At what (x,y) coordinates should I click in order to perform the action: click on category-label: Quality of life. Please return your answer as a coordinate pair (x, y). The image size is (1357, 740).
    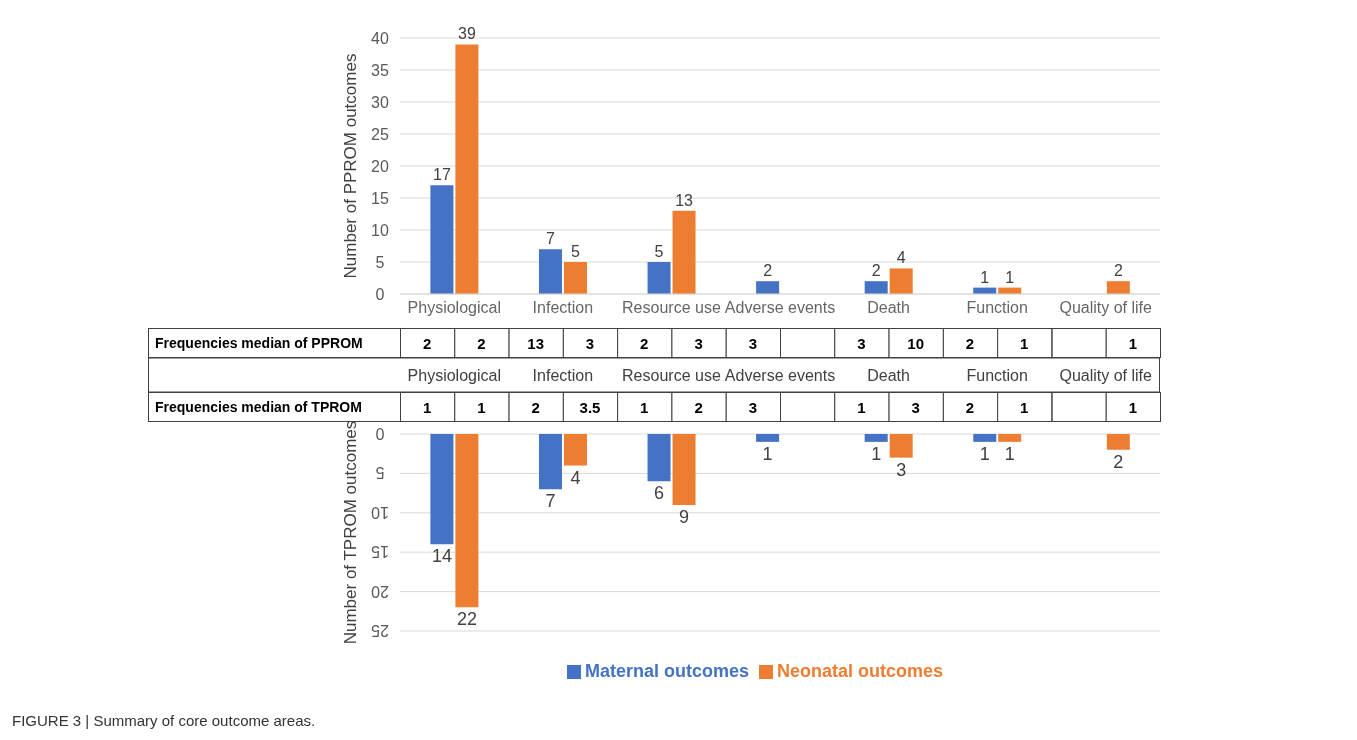
    Looking at the image, I should click on (1105, 375).